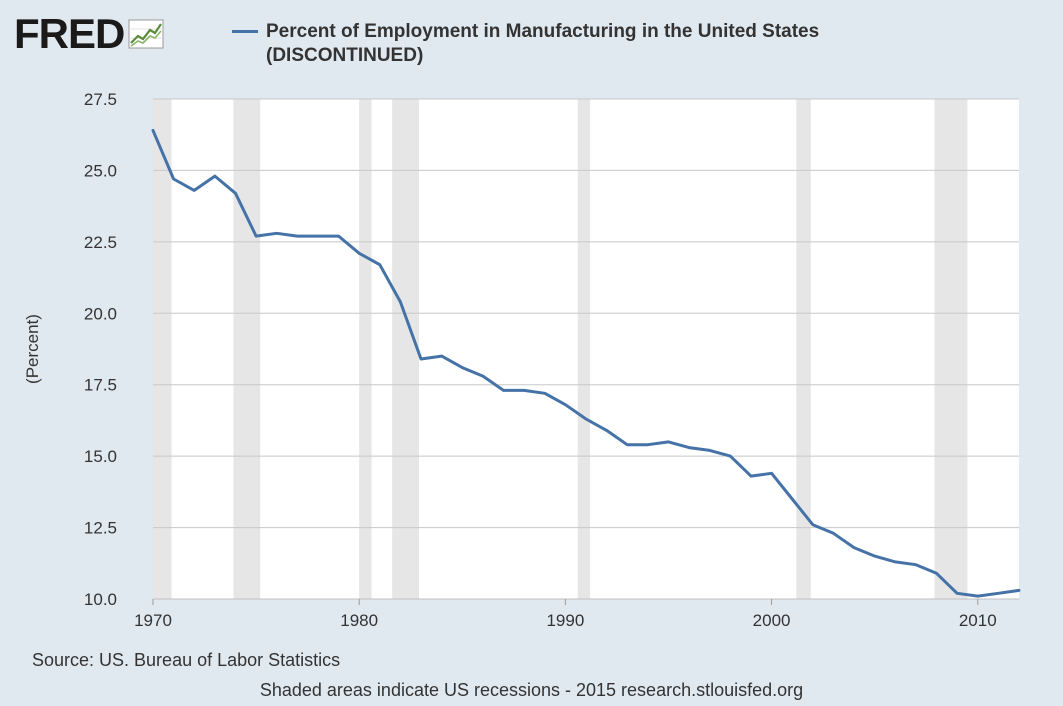 The image size is (1063, 706). What do you see at coordinates (585, 601) in the screenshot?
I see `axes` at bounding box center [585, 601].